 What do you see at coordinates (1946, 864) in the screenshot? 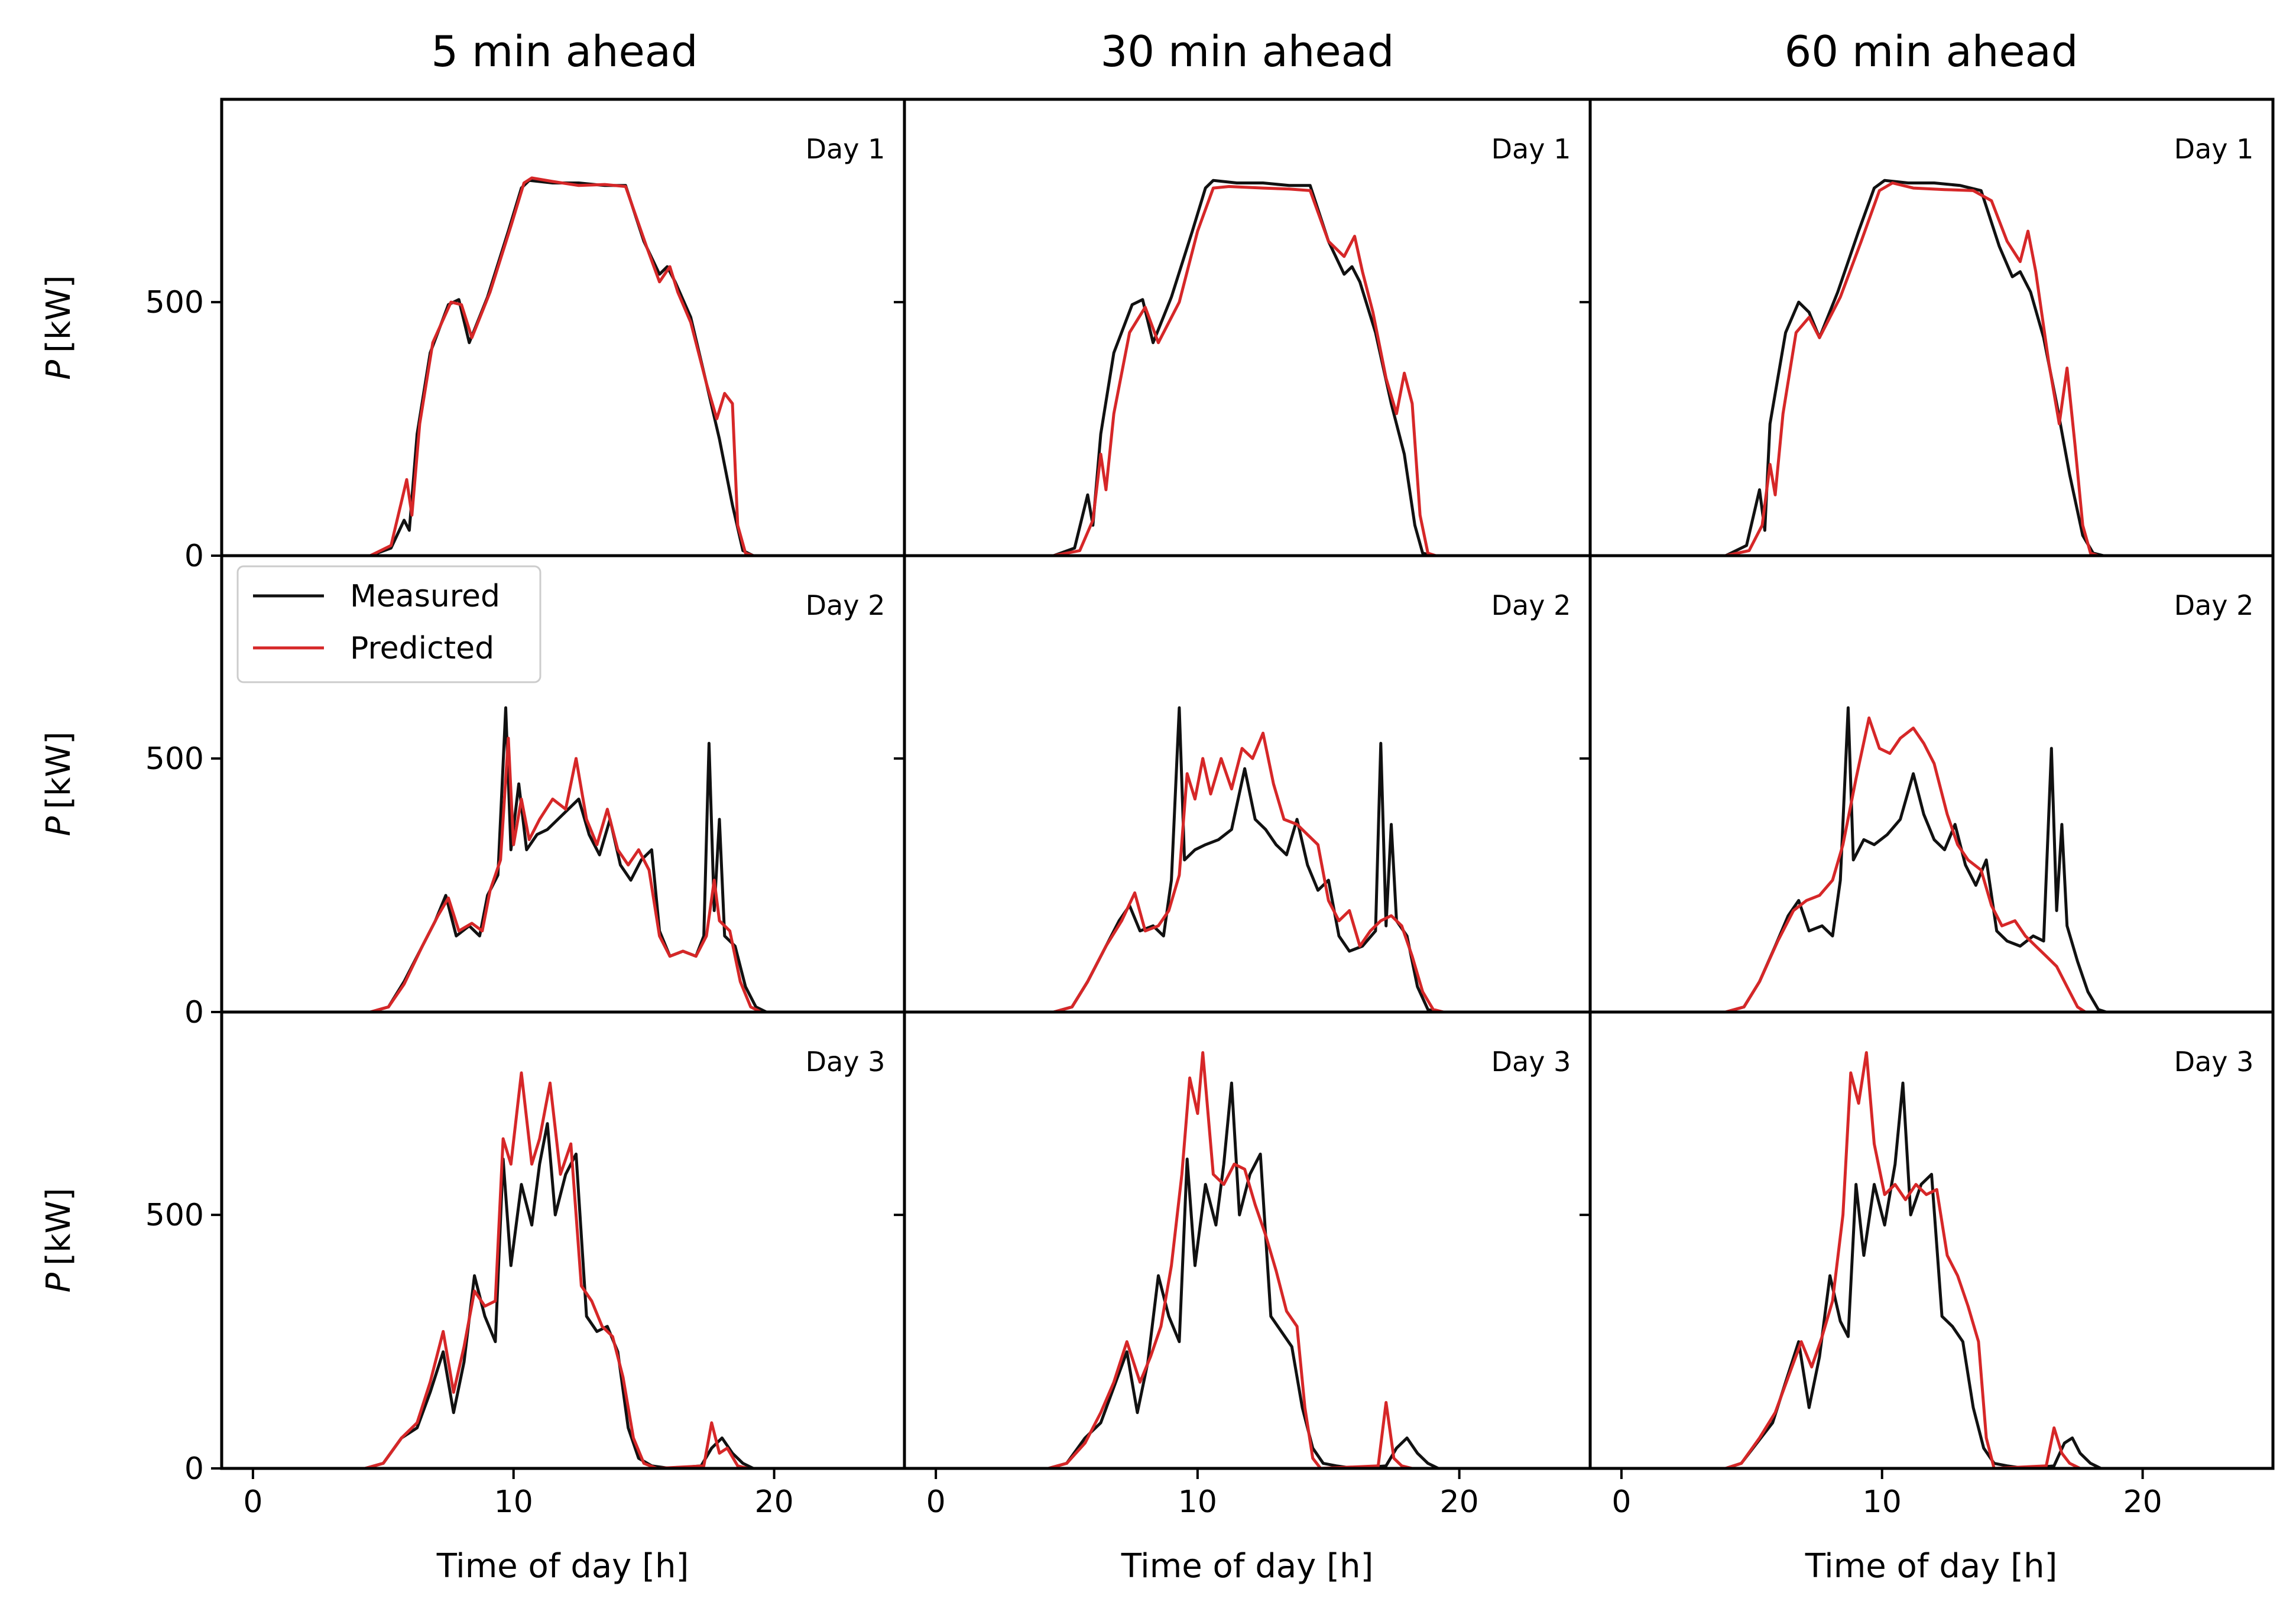
I see `predicted-line-r1-c2` at bounding box center [1946, 864].